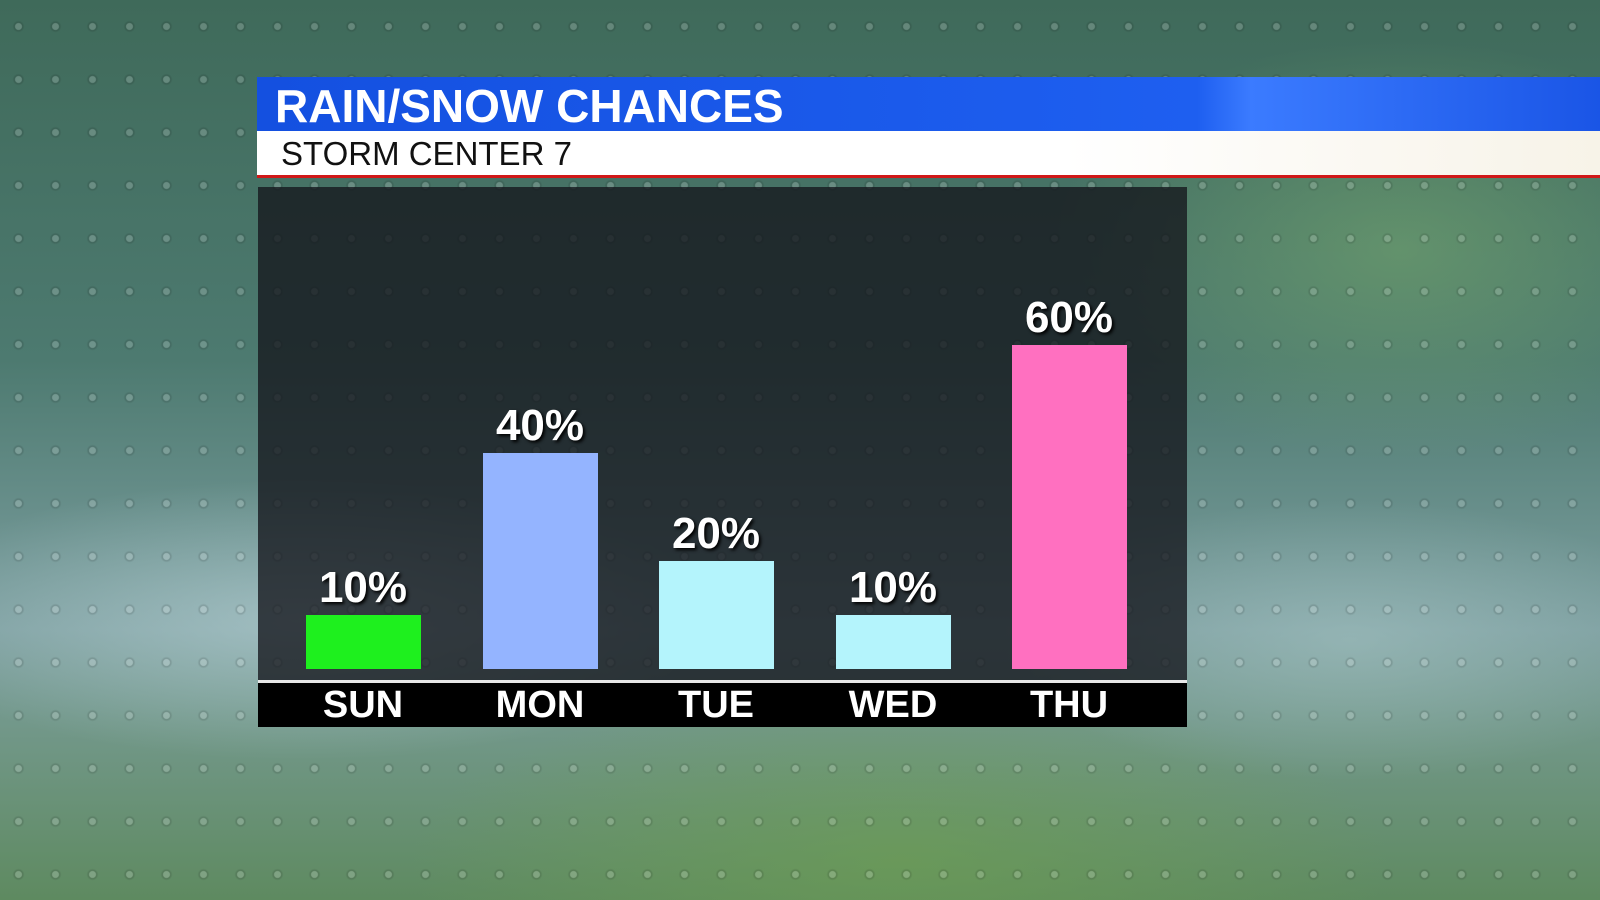 The height and width of the screenshot is (900, 1600). Describe the element at coordinates (928, 104) in the screenshot. I see `title-bar: RAIN/SNOW CHANCES` at that location.